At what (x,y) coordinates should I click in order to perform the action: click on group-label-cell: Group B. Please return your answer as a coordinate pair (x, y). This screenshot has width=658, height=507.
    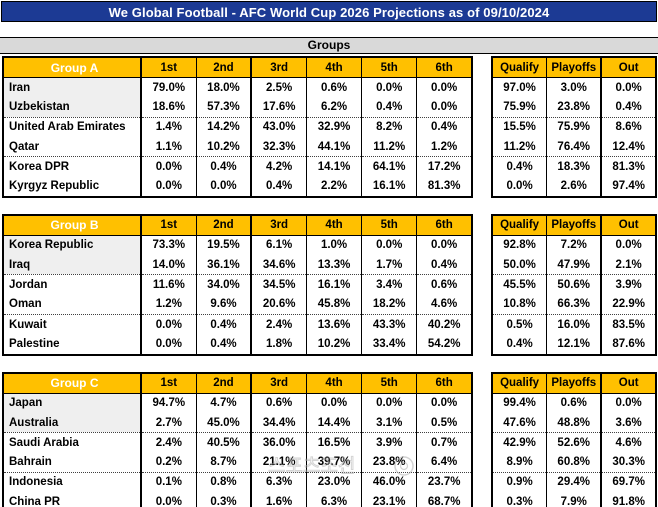
    Looking at the image, I should click on (72, 225).